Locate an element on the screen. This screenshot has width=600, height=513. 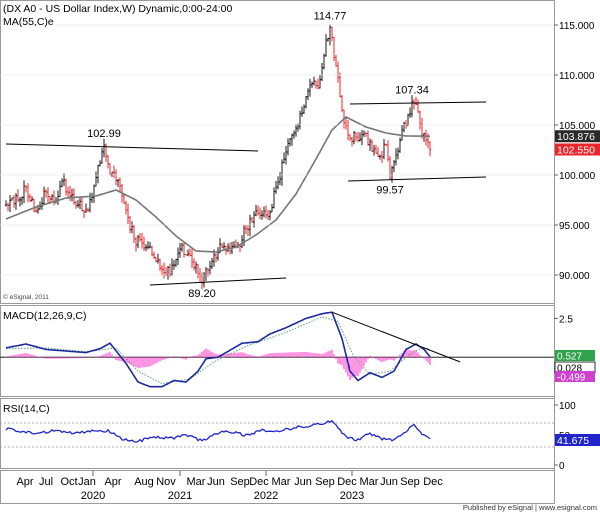
rsi-series-layer is located at coordinates (277, 433).